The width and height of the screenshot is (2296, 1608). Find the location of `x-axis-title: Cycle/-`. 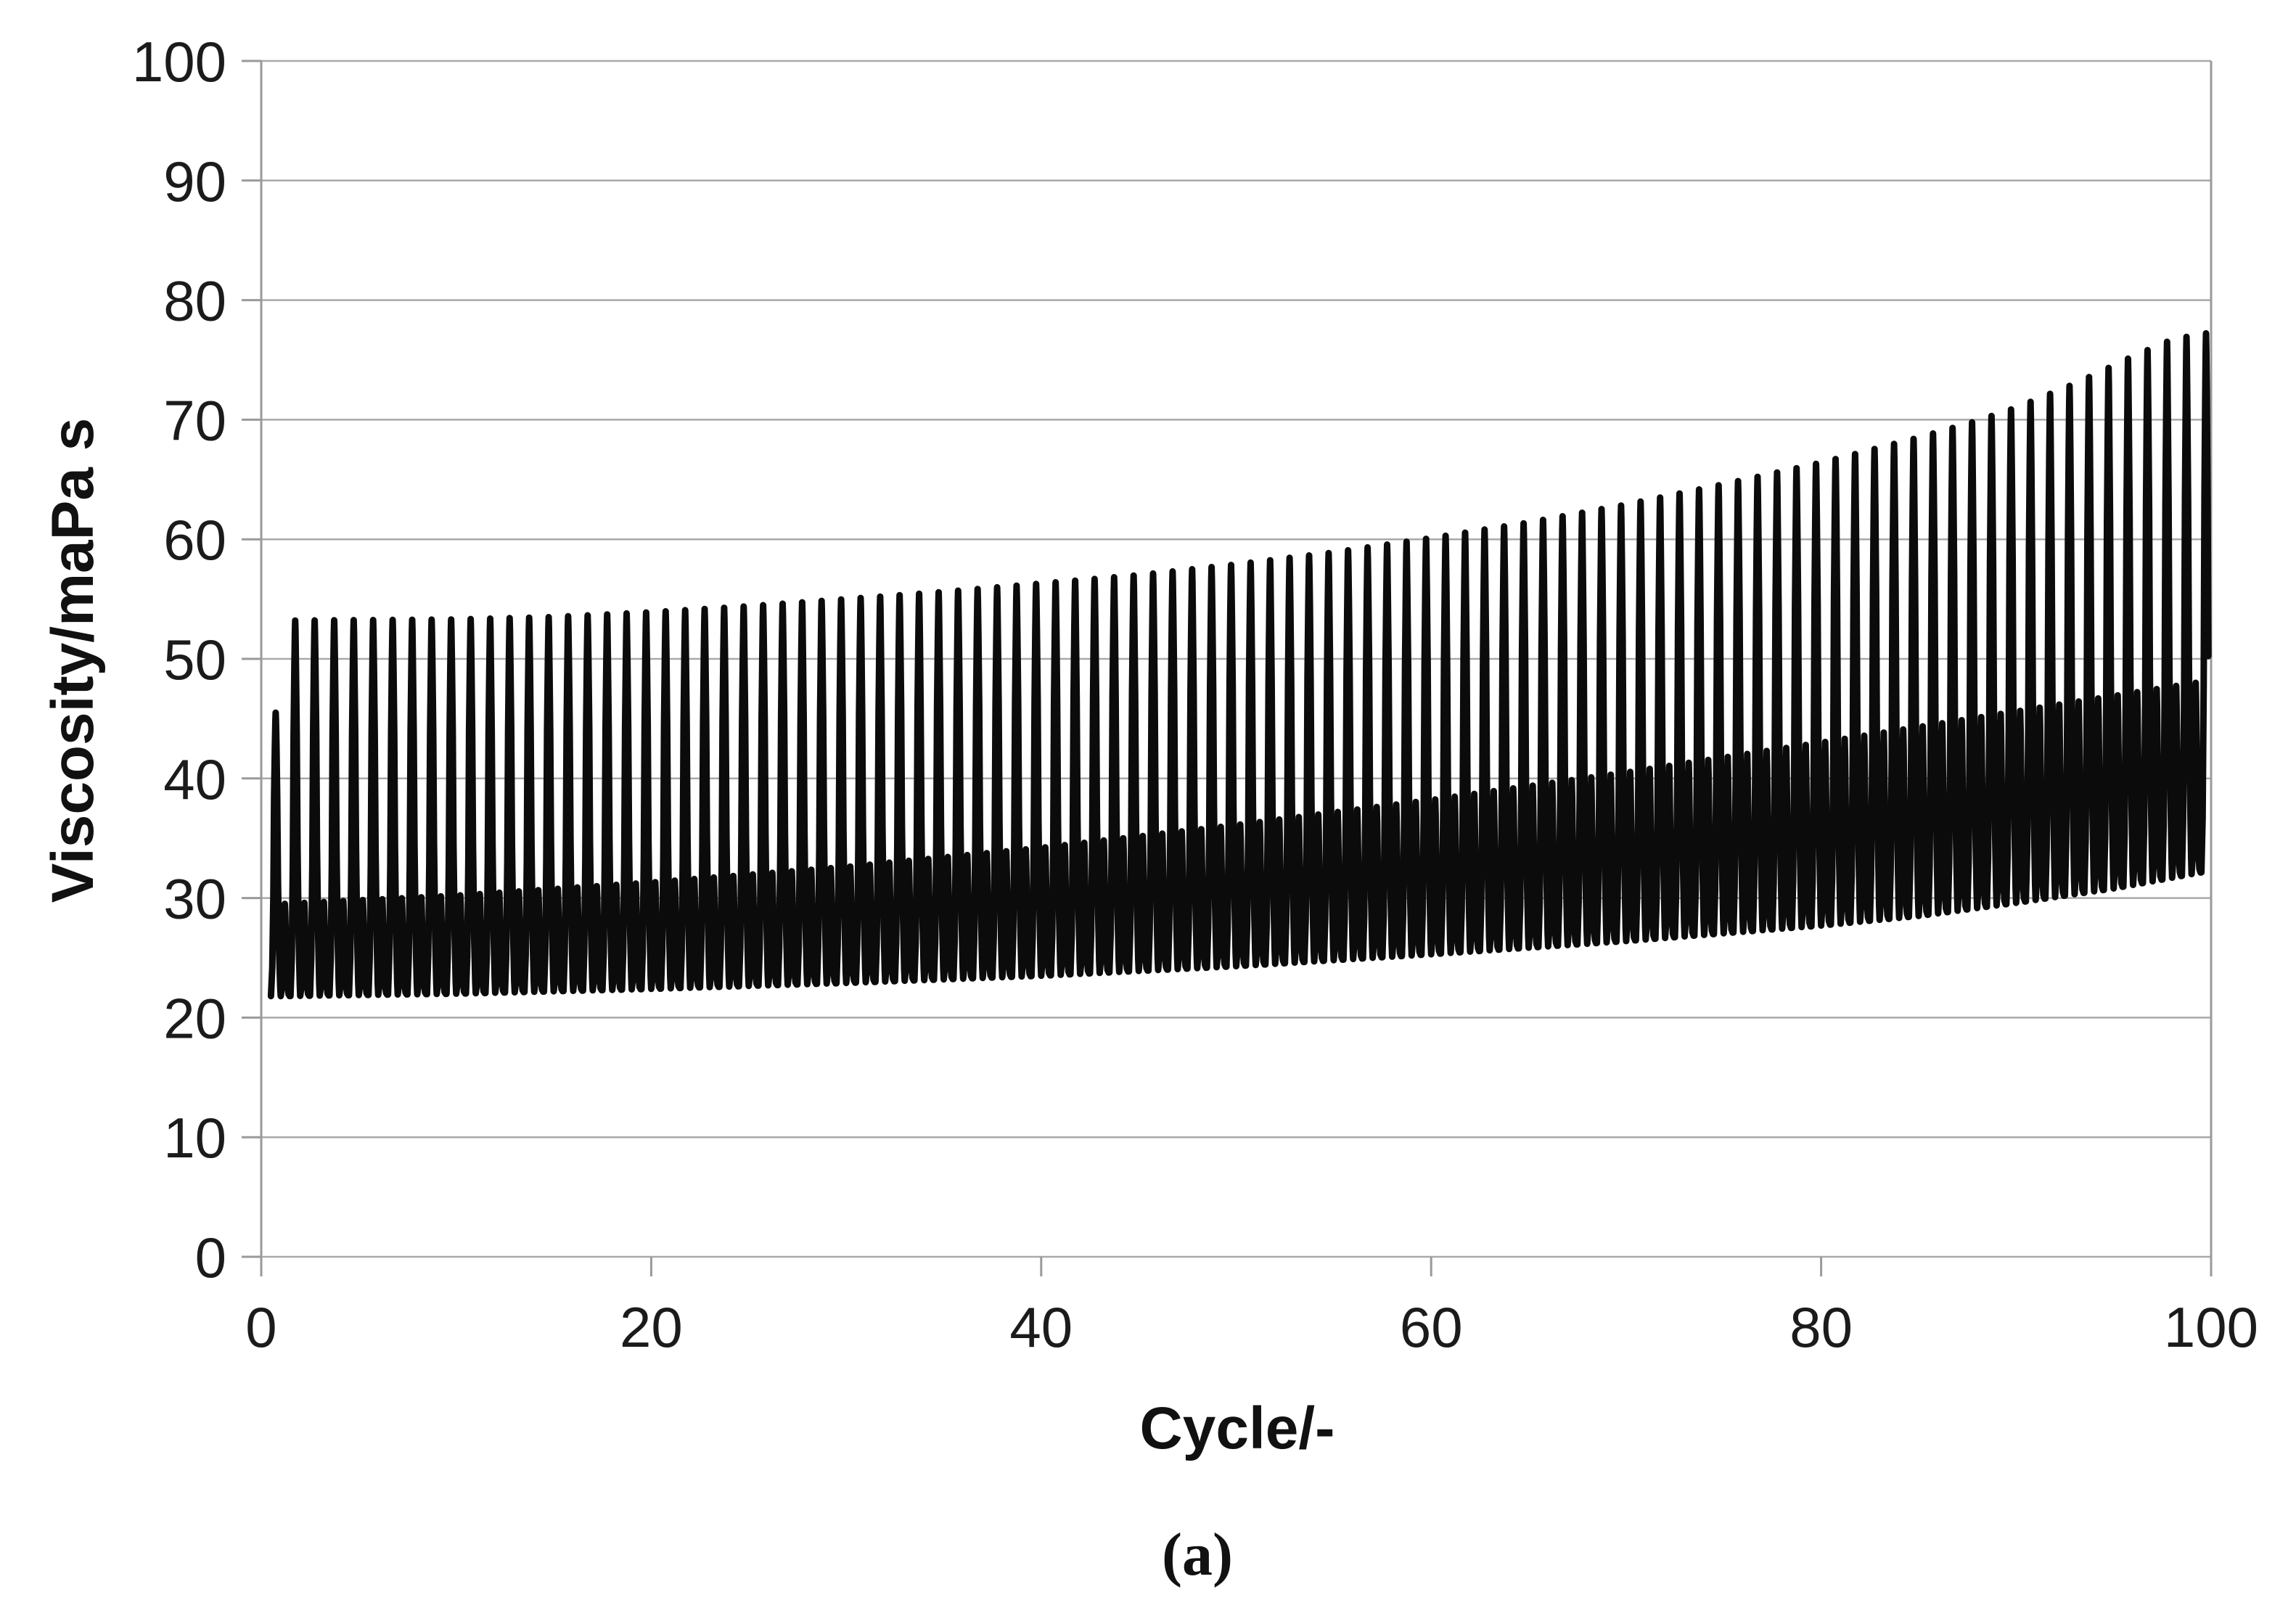

x-axis-title: Cycle/- is located at coordinates (1237, 1428).